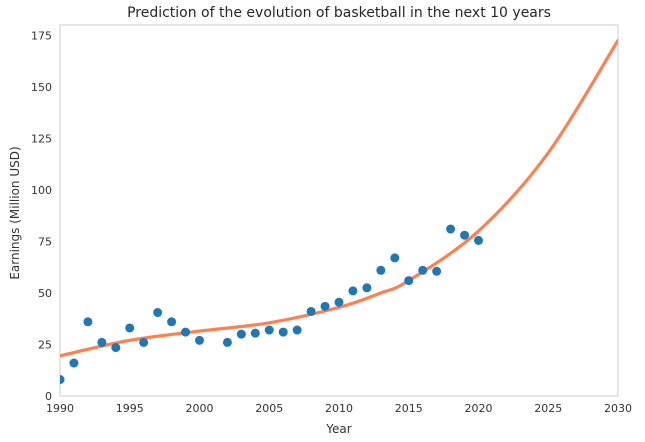  I want to click on y-tick-label: 125, so click(41, 138).